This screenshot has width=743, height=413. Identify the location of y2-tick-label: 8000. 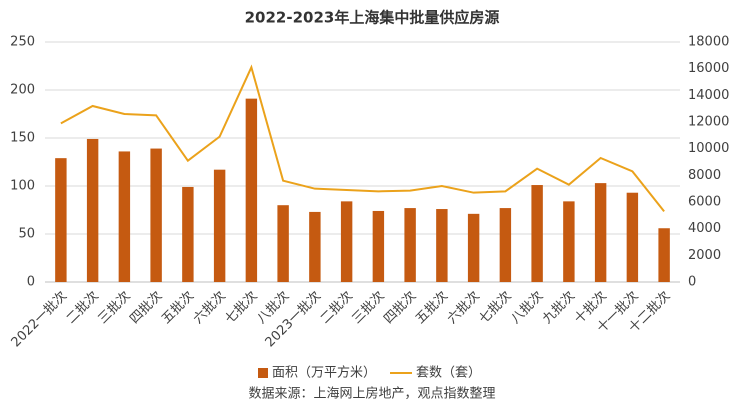
(704, 175).